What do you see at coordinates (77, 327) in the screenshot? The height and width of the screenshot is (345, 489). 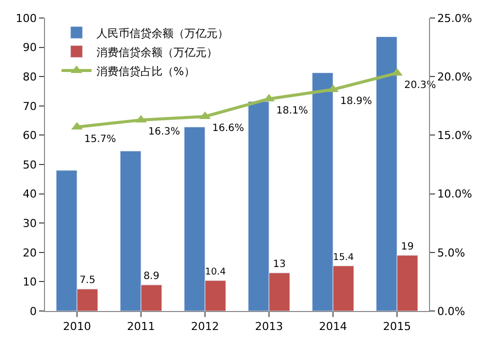 I see `x-tick-label: 2010` at bounding box center [77, 327].